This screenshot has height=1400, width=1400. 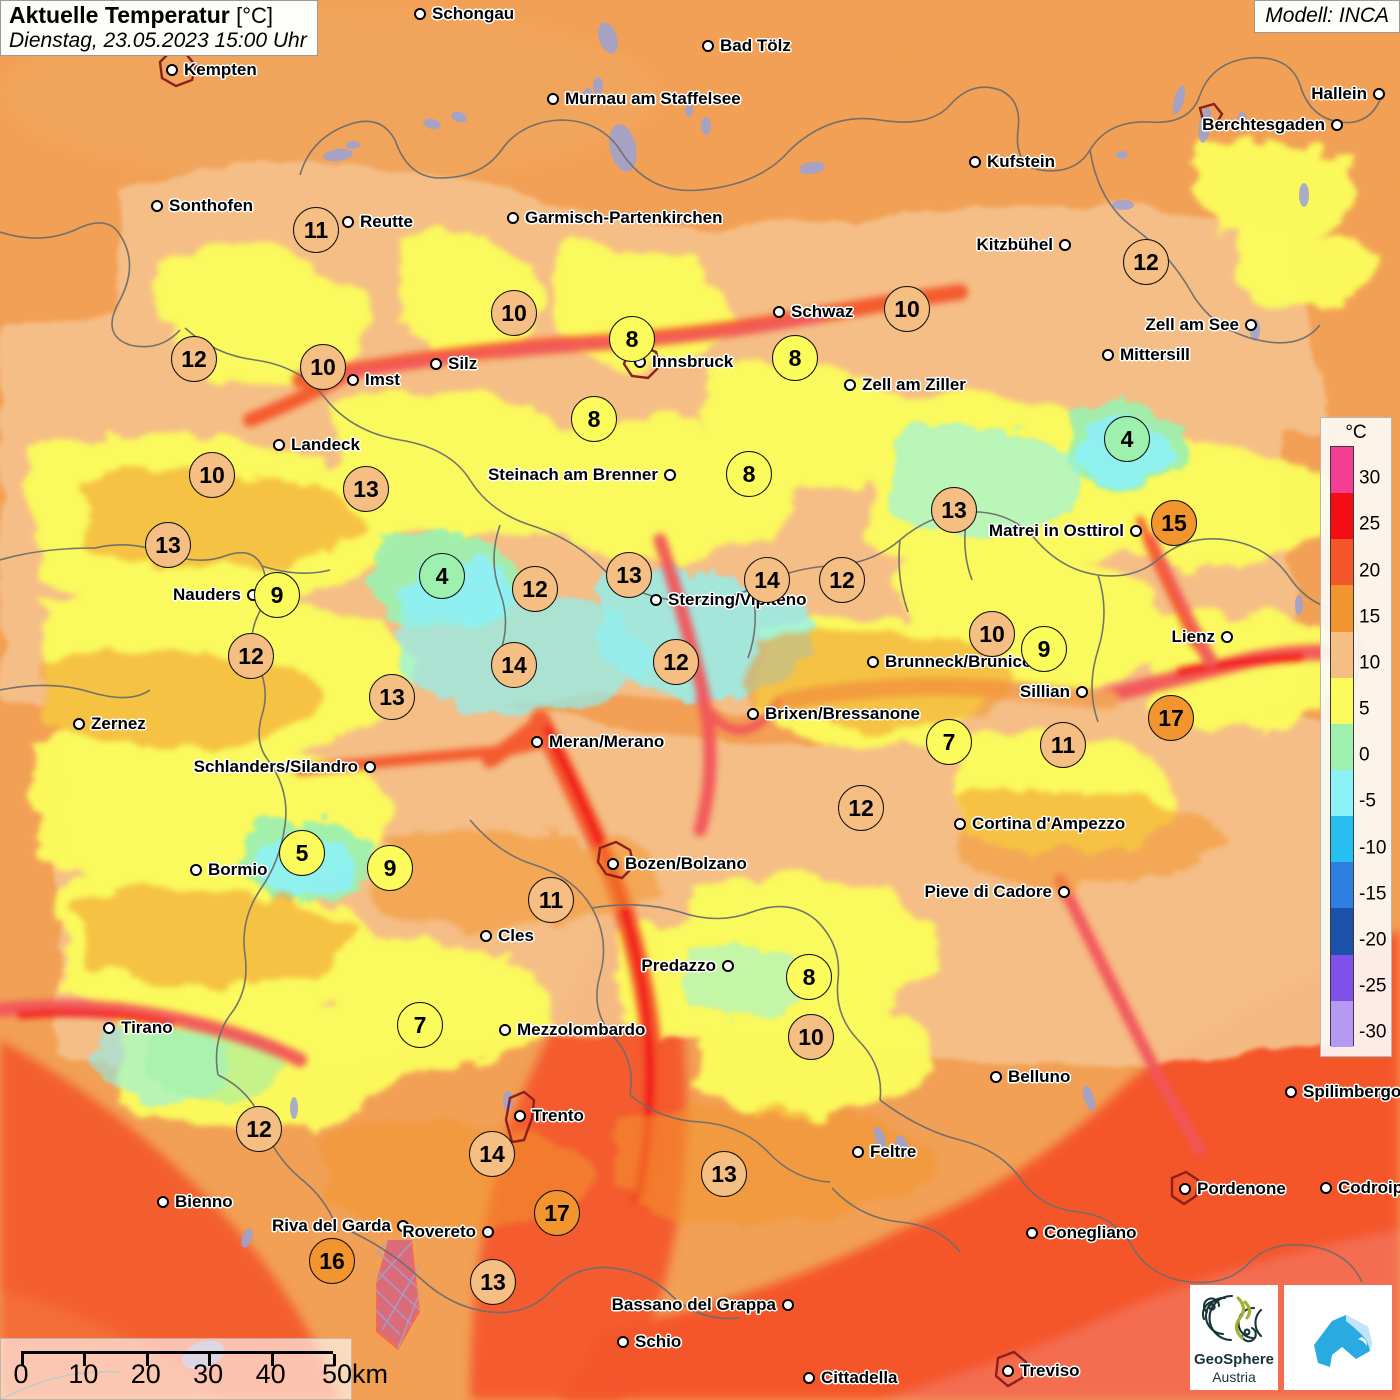 What do you see at coordinates (275, 766) in the screenshot?
I see `city-label: Schlanders/Silandro` at bounding box center [275, 766].